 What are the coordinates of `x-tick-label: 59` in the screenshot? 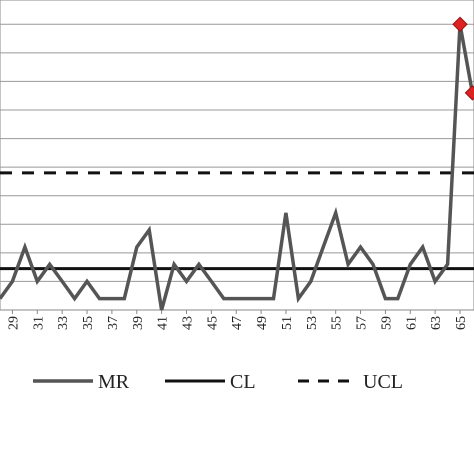 It's located at (386, 323).